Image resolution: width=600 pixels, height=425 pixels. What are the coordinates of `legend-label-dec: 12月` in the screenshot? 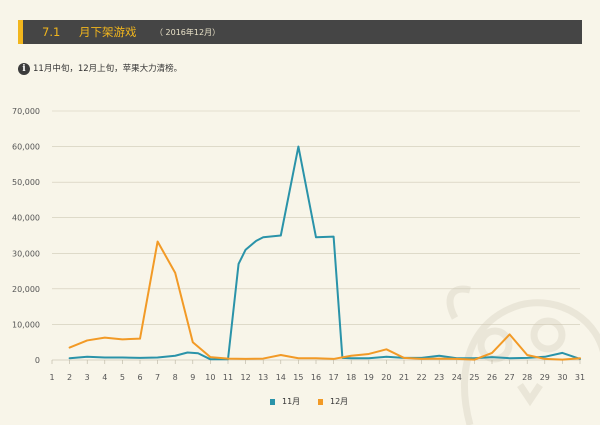 It's located at (339, 401).